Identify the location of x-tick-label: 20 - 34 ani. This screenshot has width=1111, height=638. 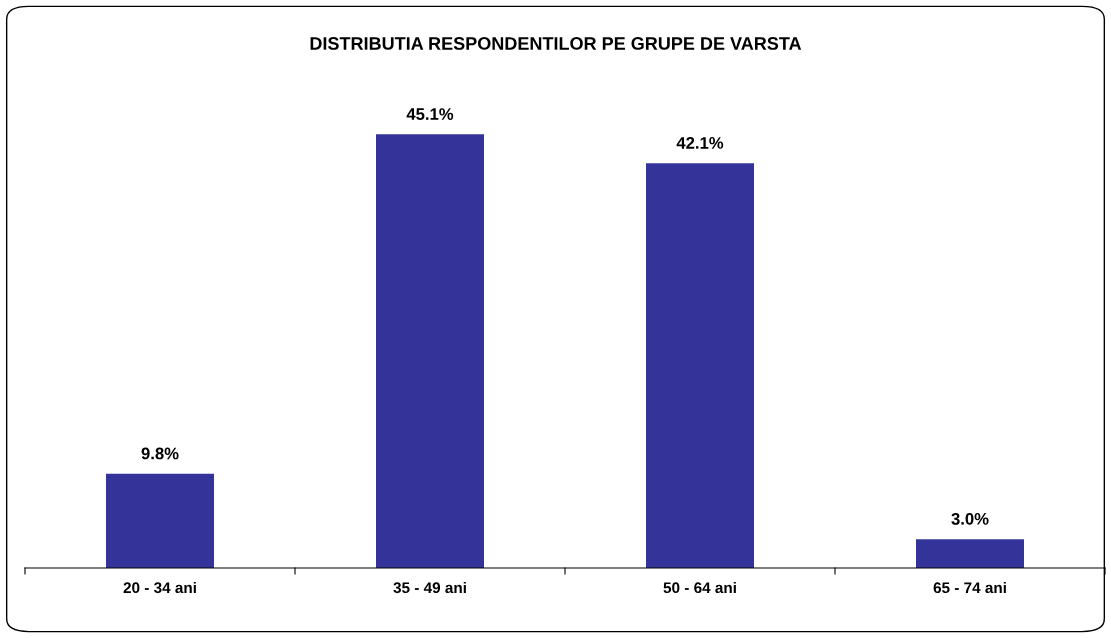
(159, 587).